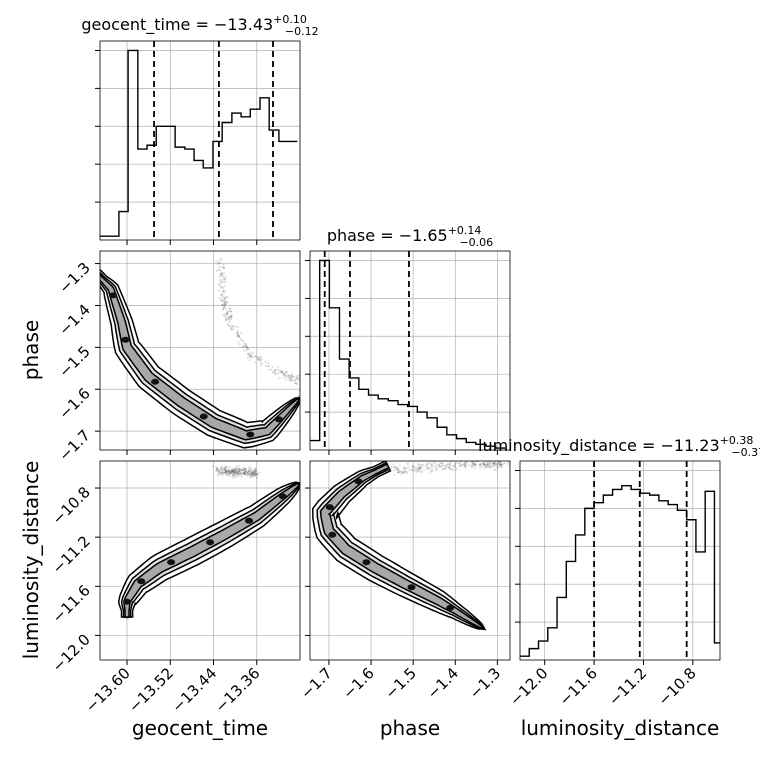 The width and height of the screenshot is (760, 760). I want to click on scatter-frame, so click(410, 560).